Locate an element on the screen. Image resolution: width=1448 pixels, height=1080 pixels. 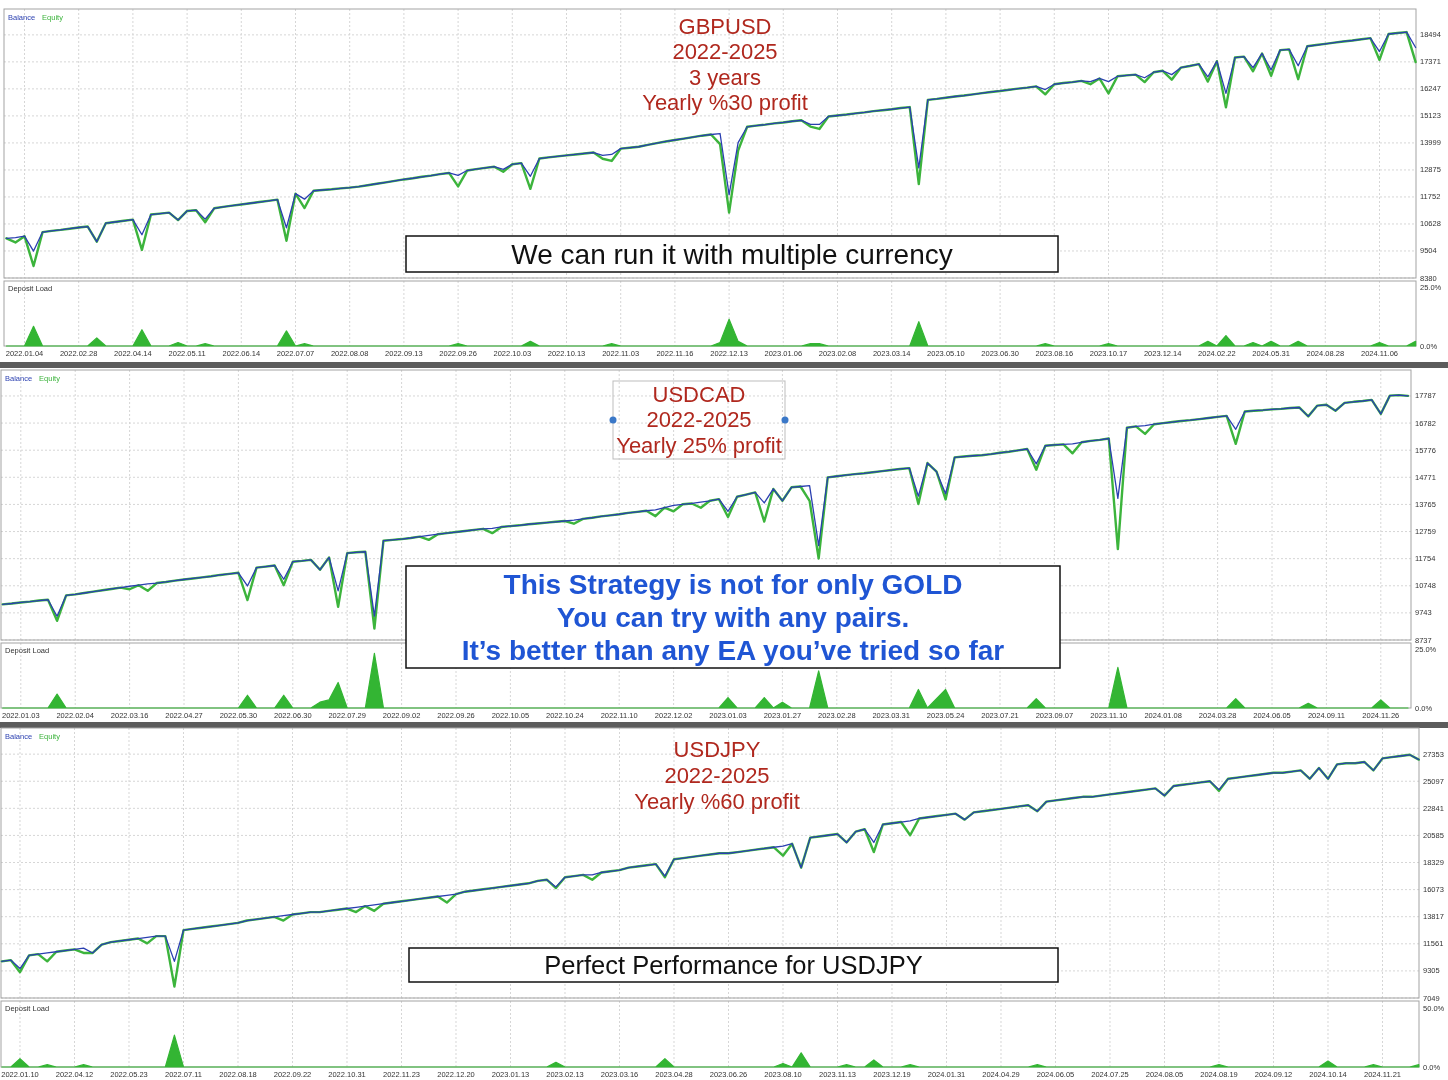
annotation: Perfect Performance for USDJPY is located at coordinates (733, 965).